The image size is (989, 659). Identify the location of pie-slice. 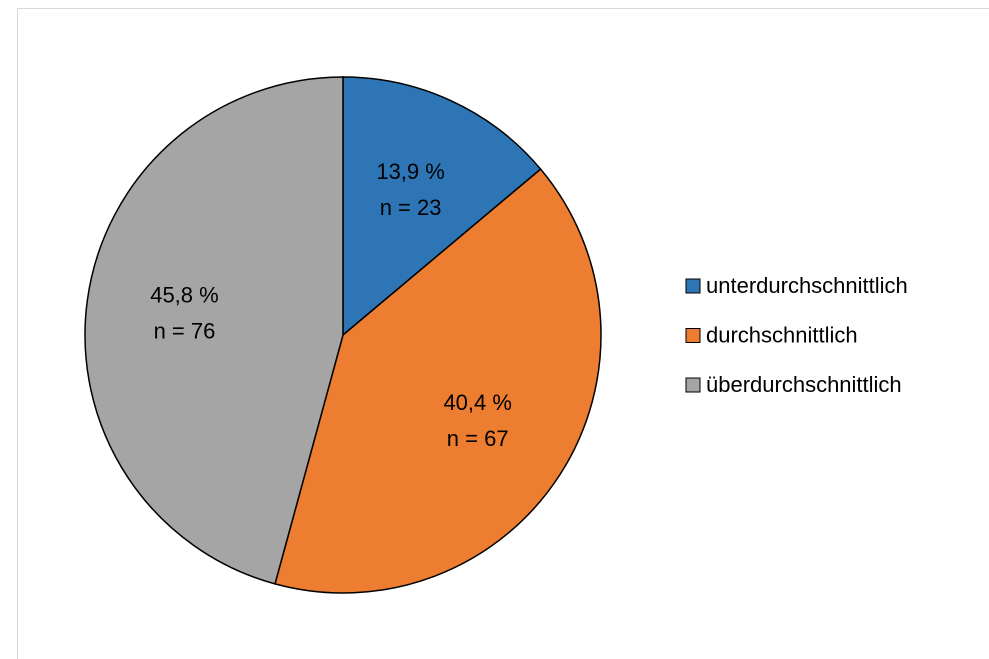
(442, 206).